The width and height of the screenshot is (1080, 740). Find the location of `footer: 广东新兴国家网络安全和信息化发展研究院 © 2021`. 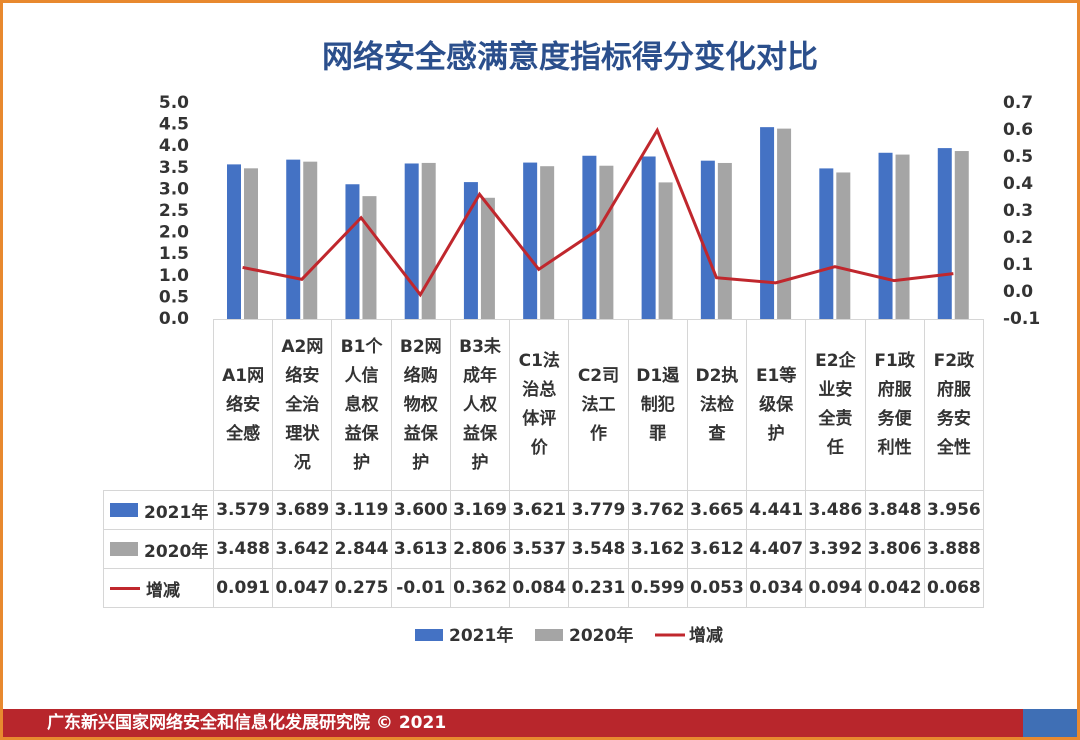

footer: 广东新兴国家网络安全和信息化发展研究院 © 2021 is located at coordinates (513, 723).